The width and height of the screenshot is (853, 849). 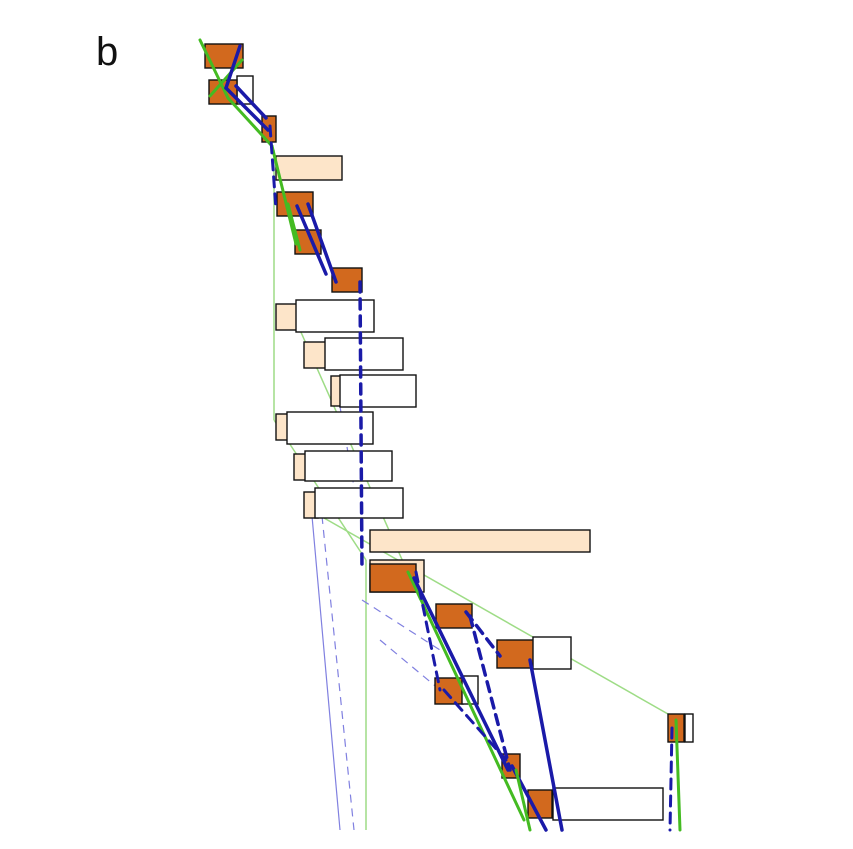 What do you see at coordinates (107, 52) in the screenshot?
I see `panel-label: b` at bounding box center [107, 52].